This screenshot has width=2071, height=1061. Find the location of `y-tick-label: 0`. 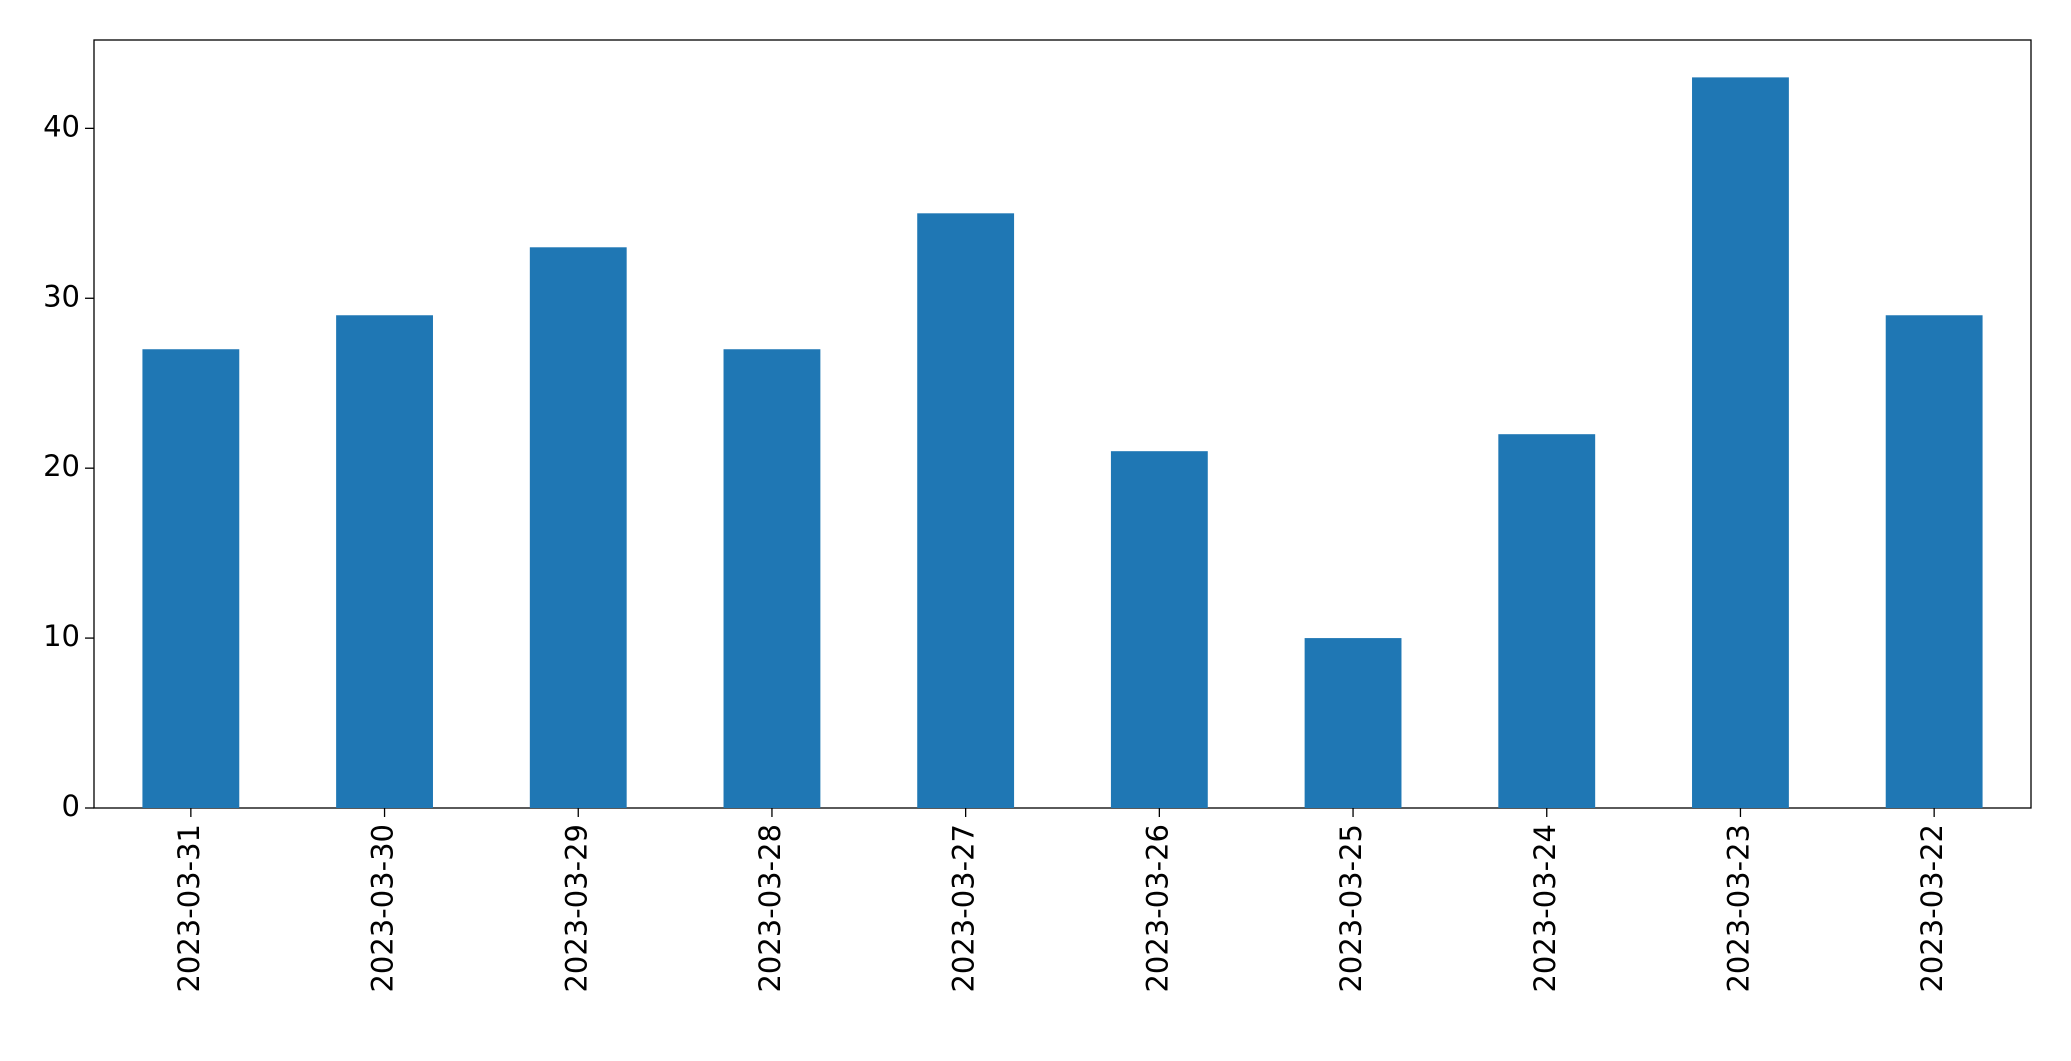

y-tick-label: 0 is located at coordinates (71, 806).